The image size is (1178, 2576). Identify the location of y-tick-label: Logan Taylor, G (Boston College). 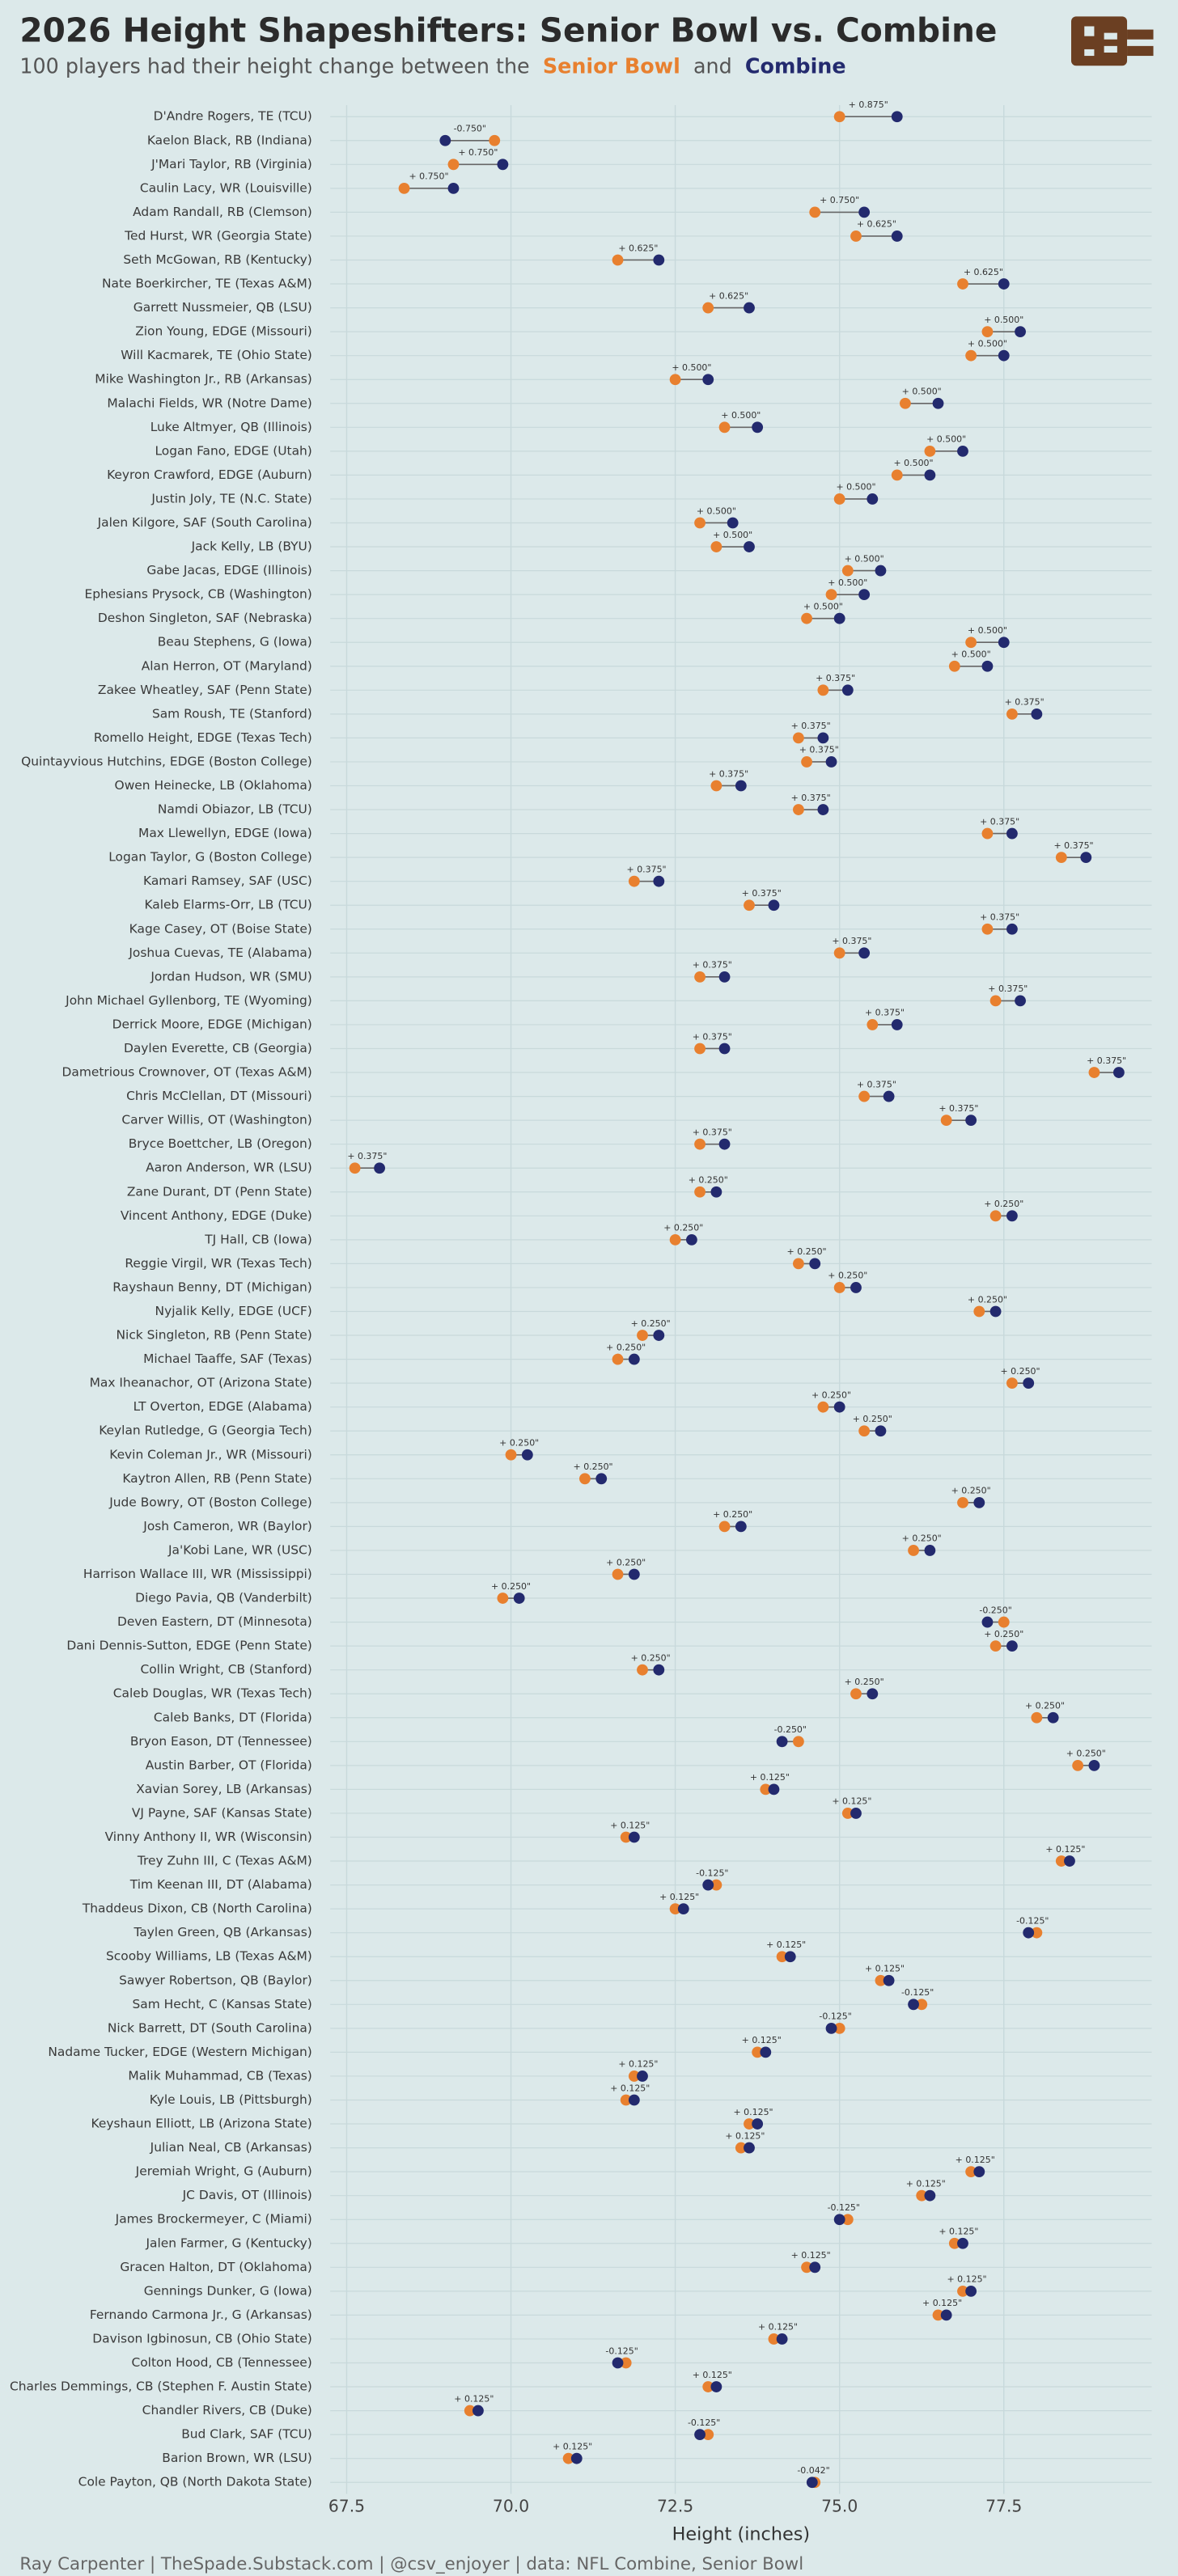
(210, 857).